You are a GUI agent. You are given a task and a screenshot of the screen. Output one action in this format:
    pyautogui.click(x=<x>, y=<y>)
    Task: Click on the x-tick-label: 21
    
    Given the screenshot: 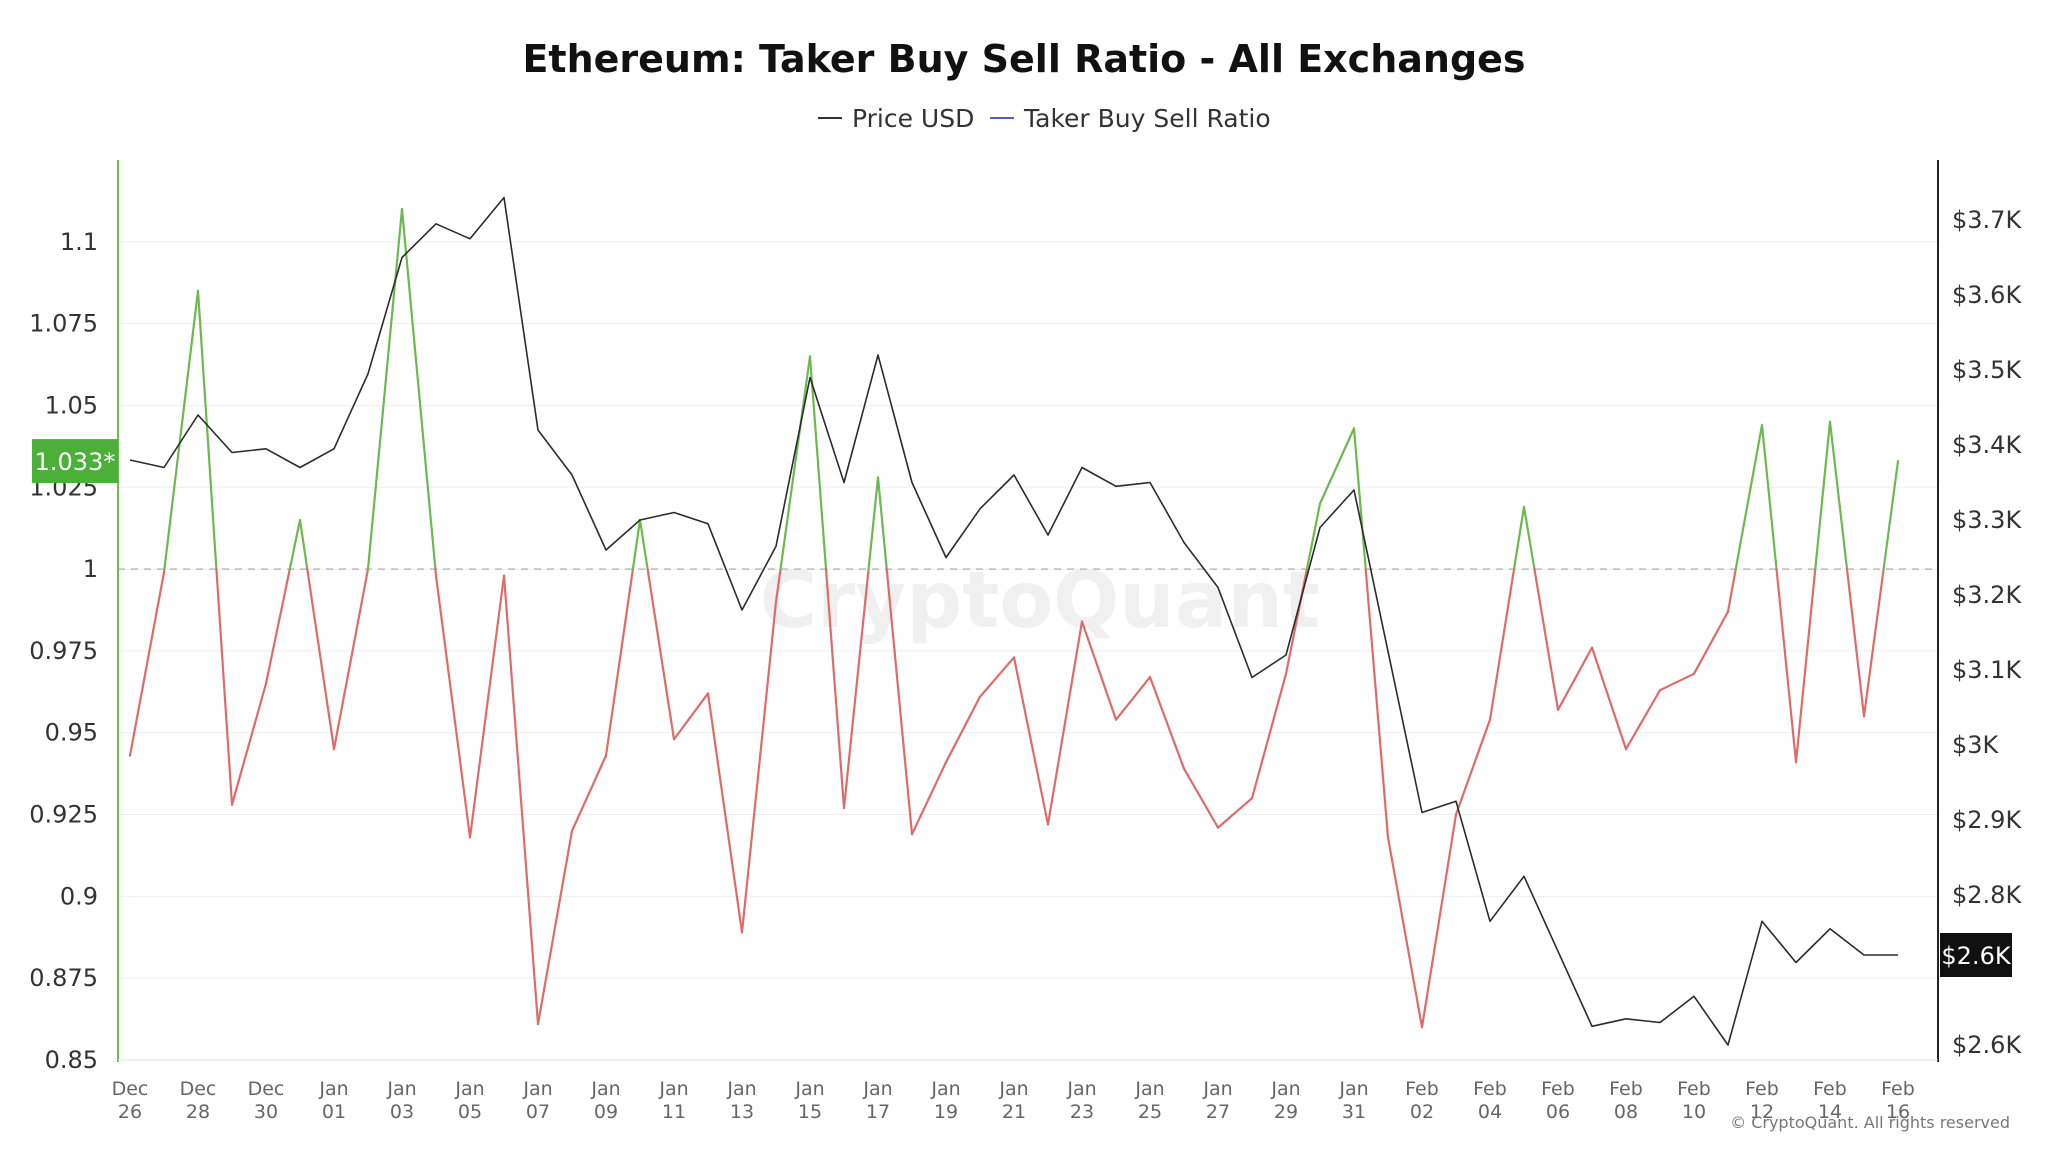 What is the action you would take?
    pyautogui.click(x=1014, y=1112)
    